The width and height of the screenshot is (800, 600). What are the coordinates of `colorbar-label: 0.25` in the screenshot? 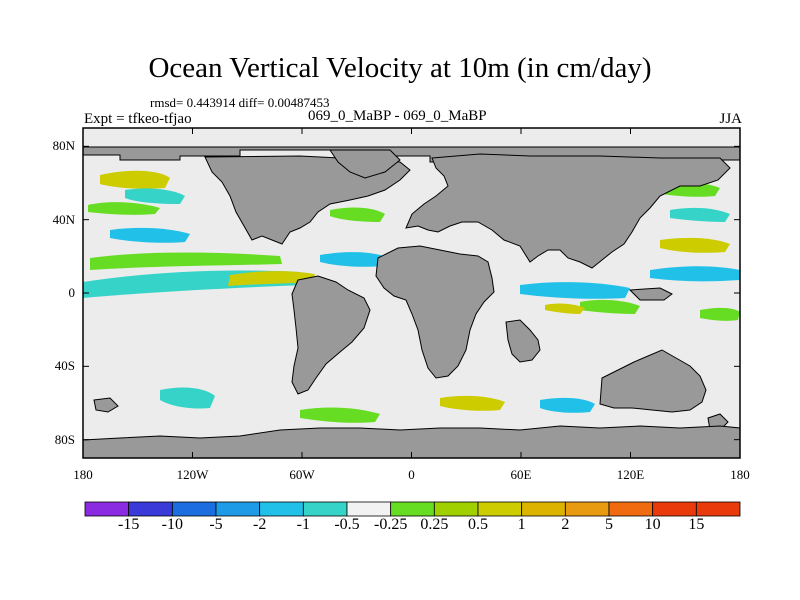 It's located at (434, 524).